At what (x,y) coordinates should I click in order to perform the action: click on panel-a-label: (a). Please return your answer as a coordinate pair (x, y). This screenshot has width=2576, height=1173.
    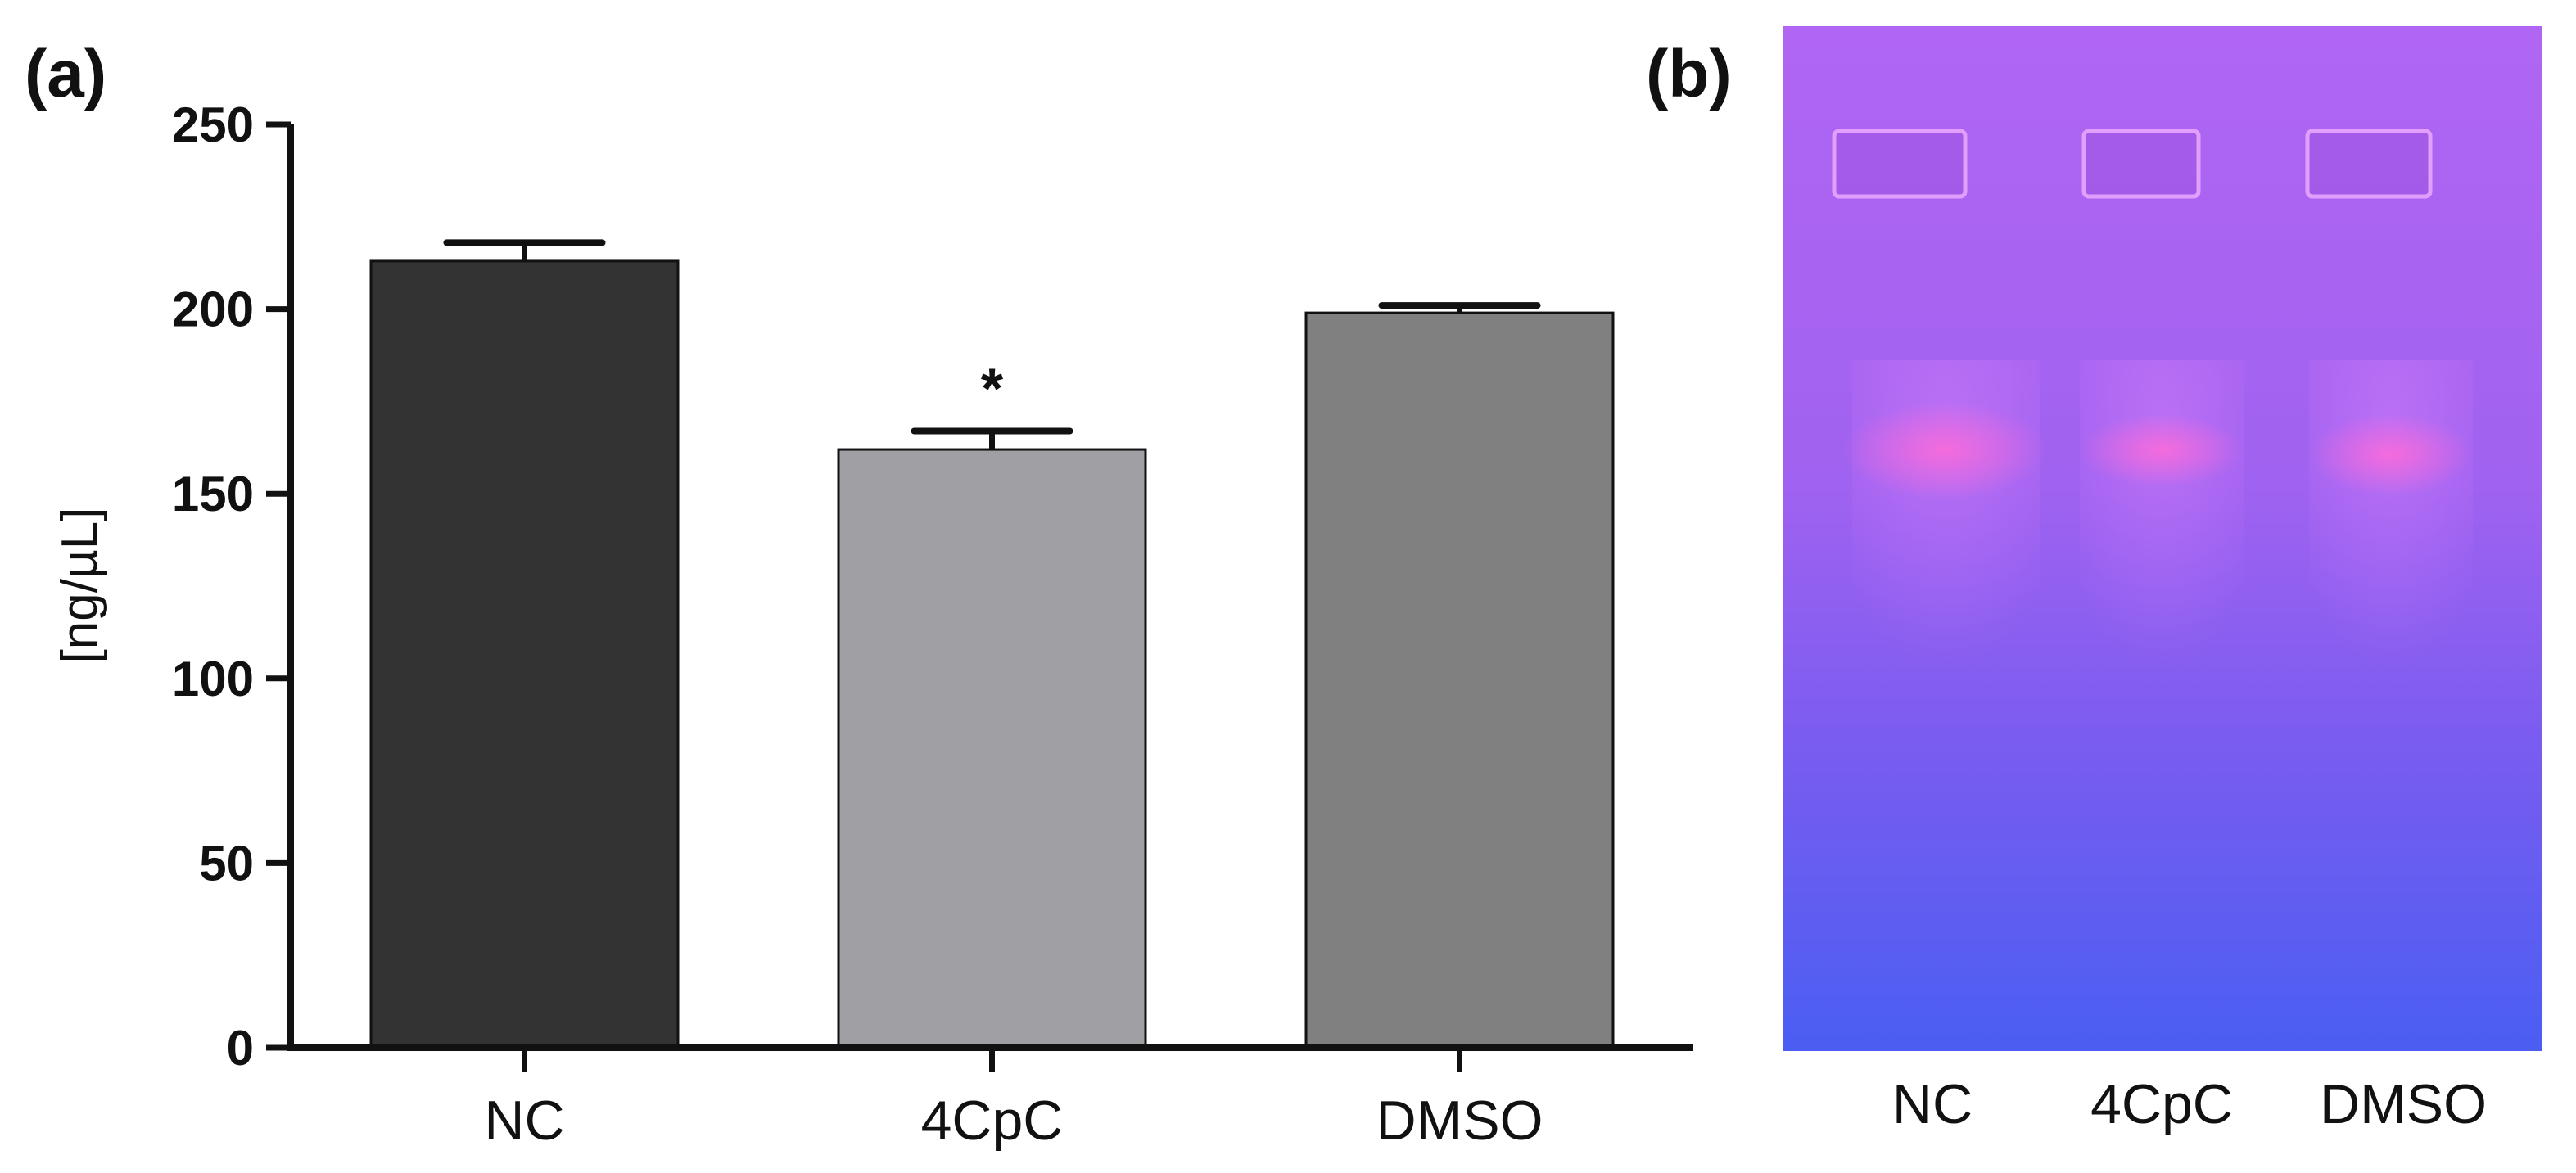
    Looking at the image, I should click on (65, 74).